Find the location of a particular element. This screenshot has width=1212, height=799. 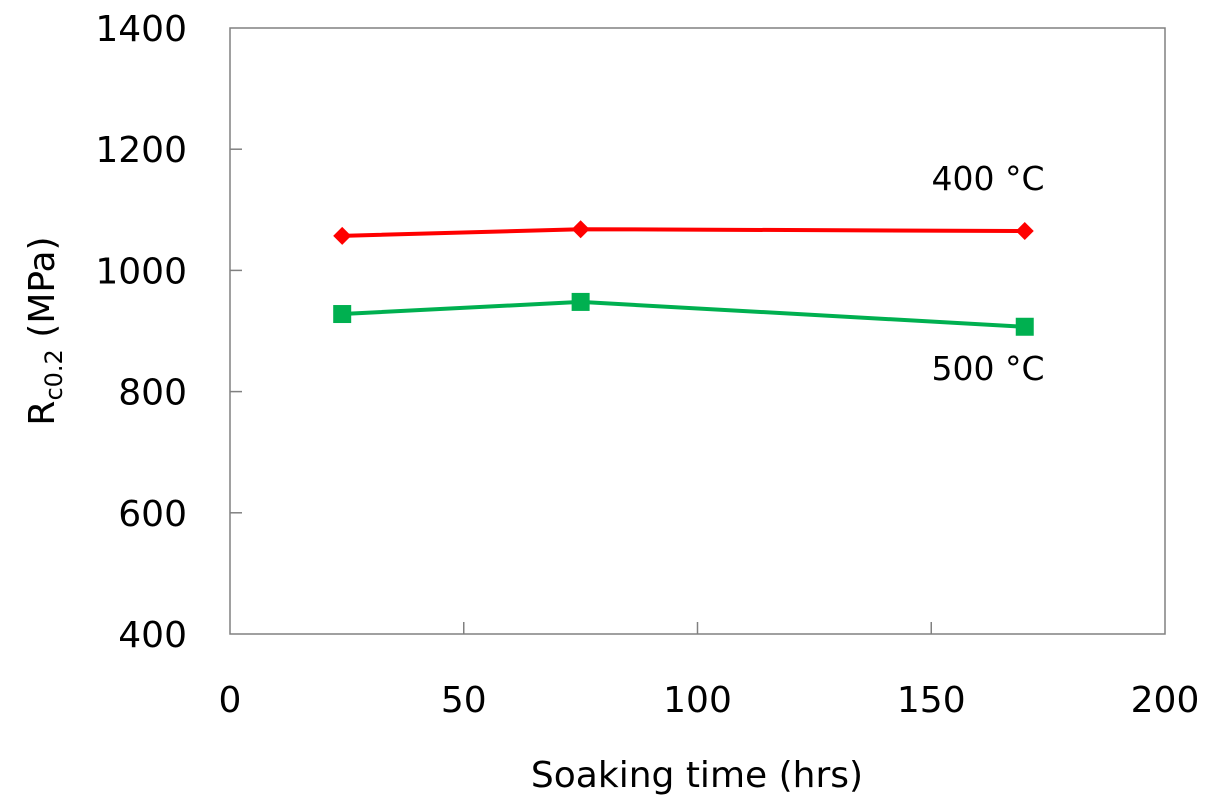

series-layer is located at coordinates (683, 278).